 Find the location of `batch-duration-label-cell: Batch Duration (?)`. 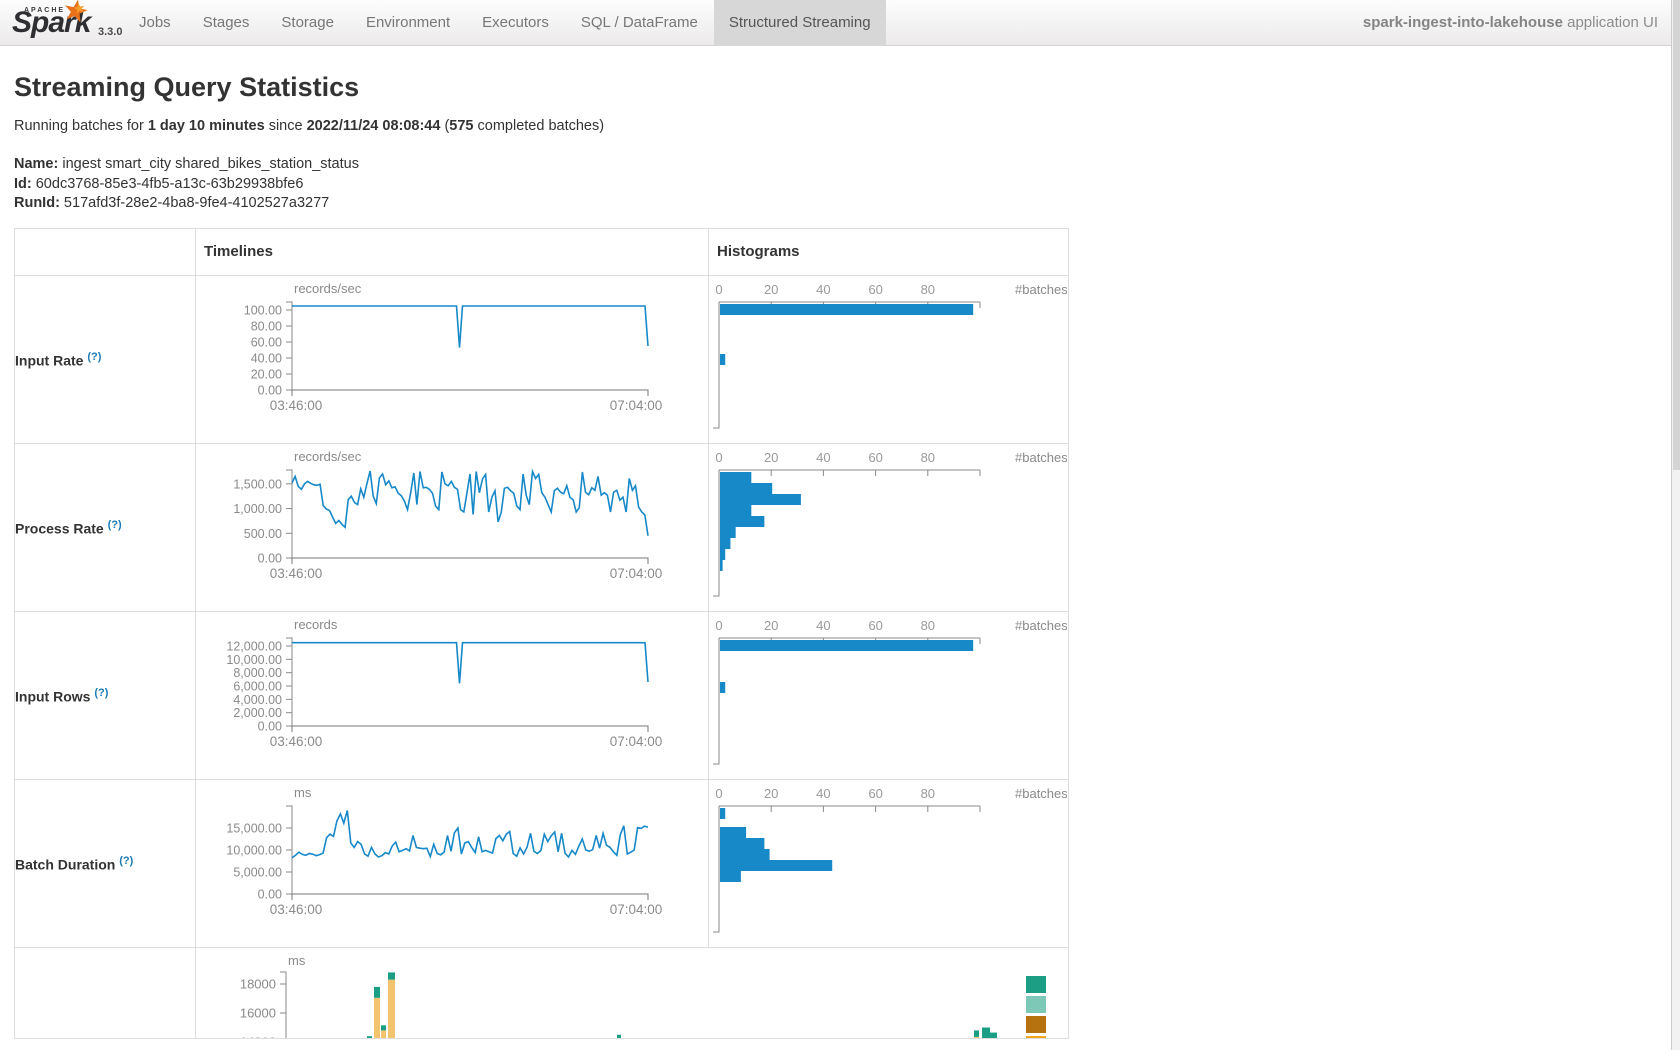

batch-duration-label-cell: Batch Duration (?) is located at coordinates (105, 863).